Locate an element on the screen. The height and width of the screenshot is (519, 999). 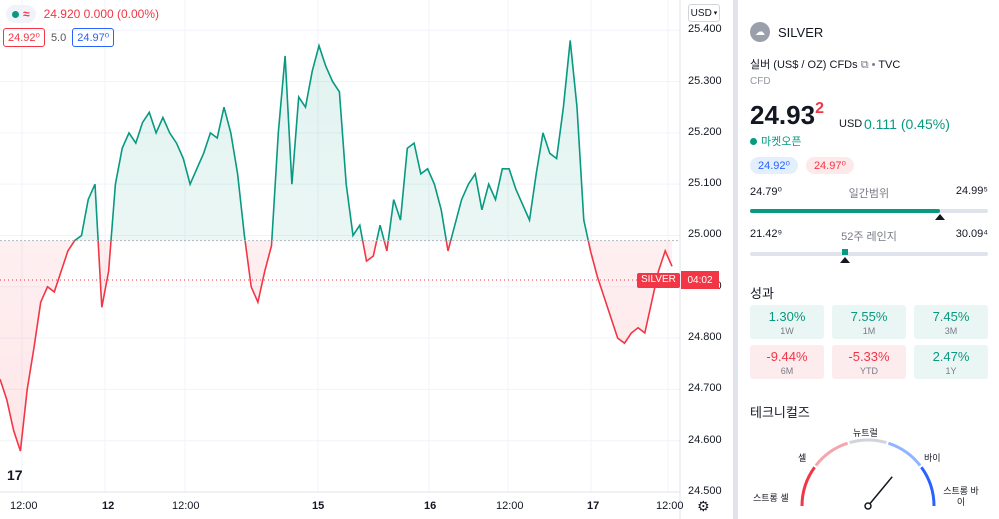
gauge-segment-strong-buy is located at coordinates (928, 486).